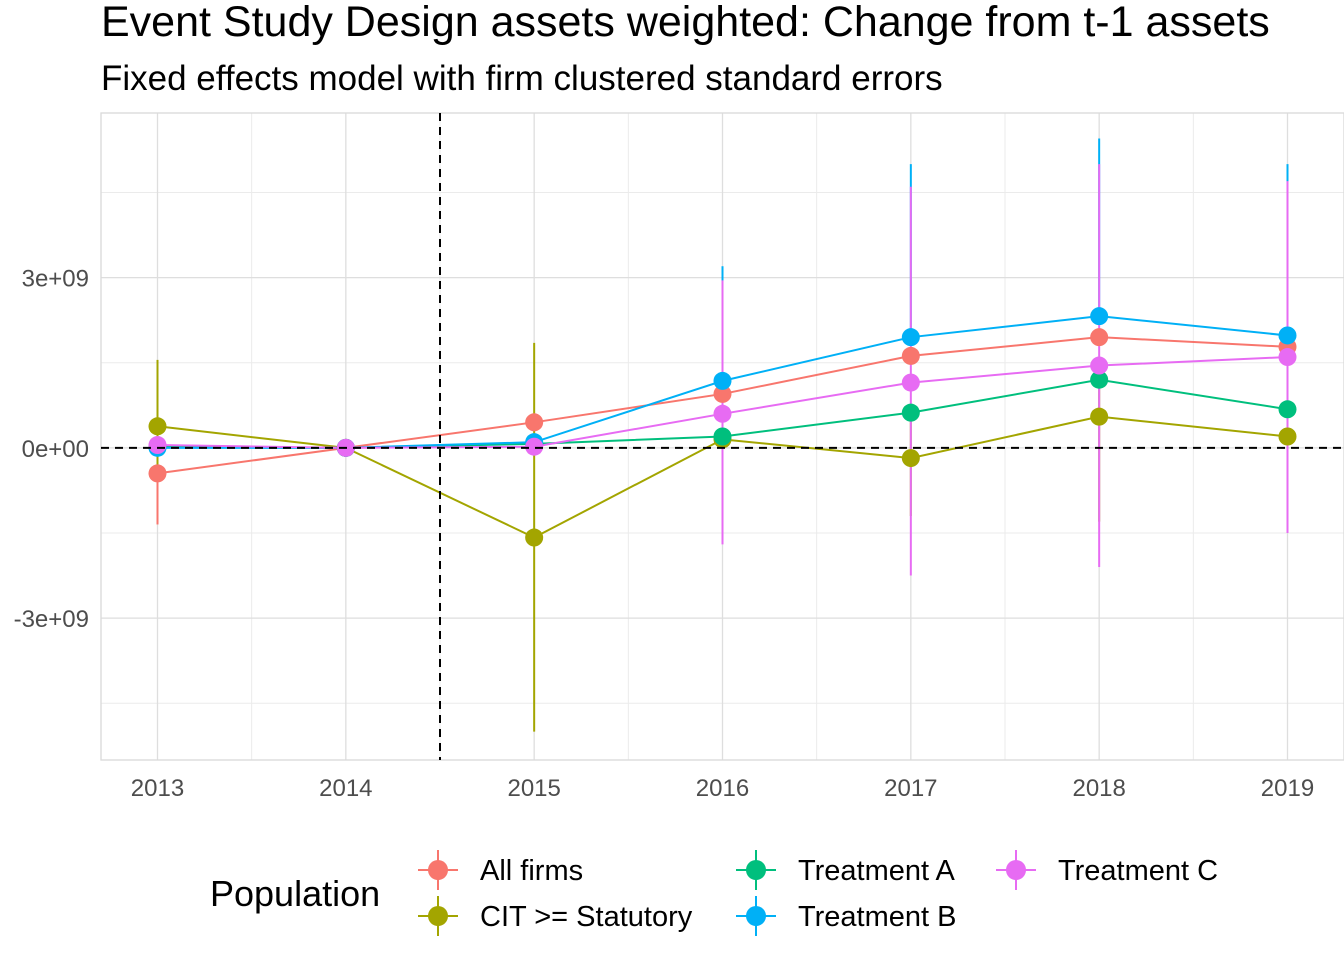 The width and height of the screenshot is (1344, 960). I want to click on x-tick-label: 2019, so click(1287, 788).